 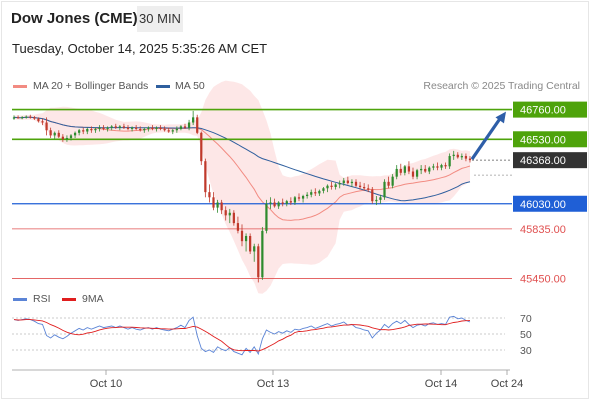 What do you see at coordinates (160, 19) in the screenshot?
I see `timeframe-button: 30 MIN` at bounding box center [160, 19].